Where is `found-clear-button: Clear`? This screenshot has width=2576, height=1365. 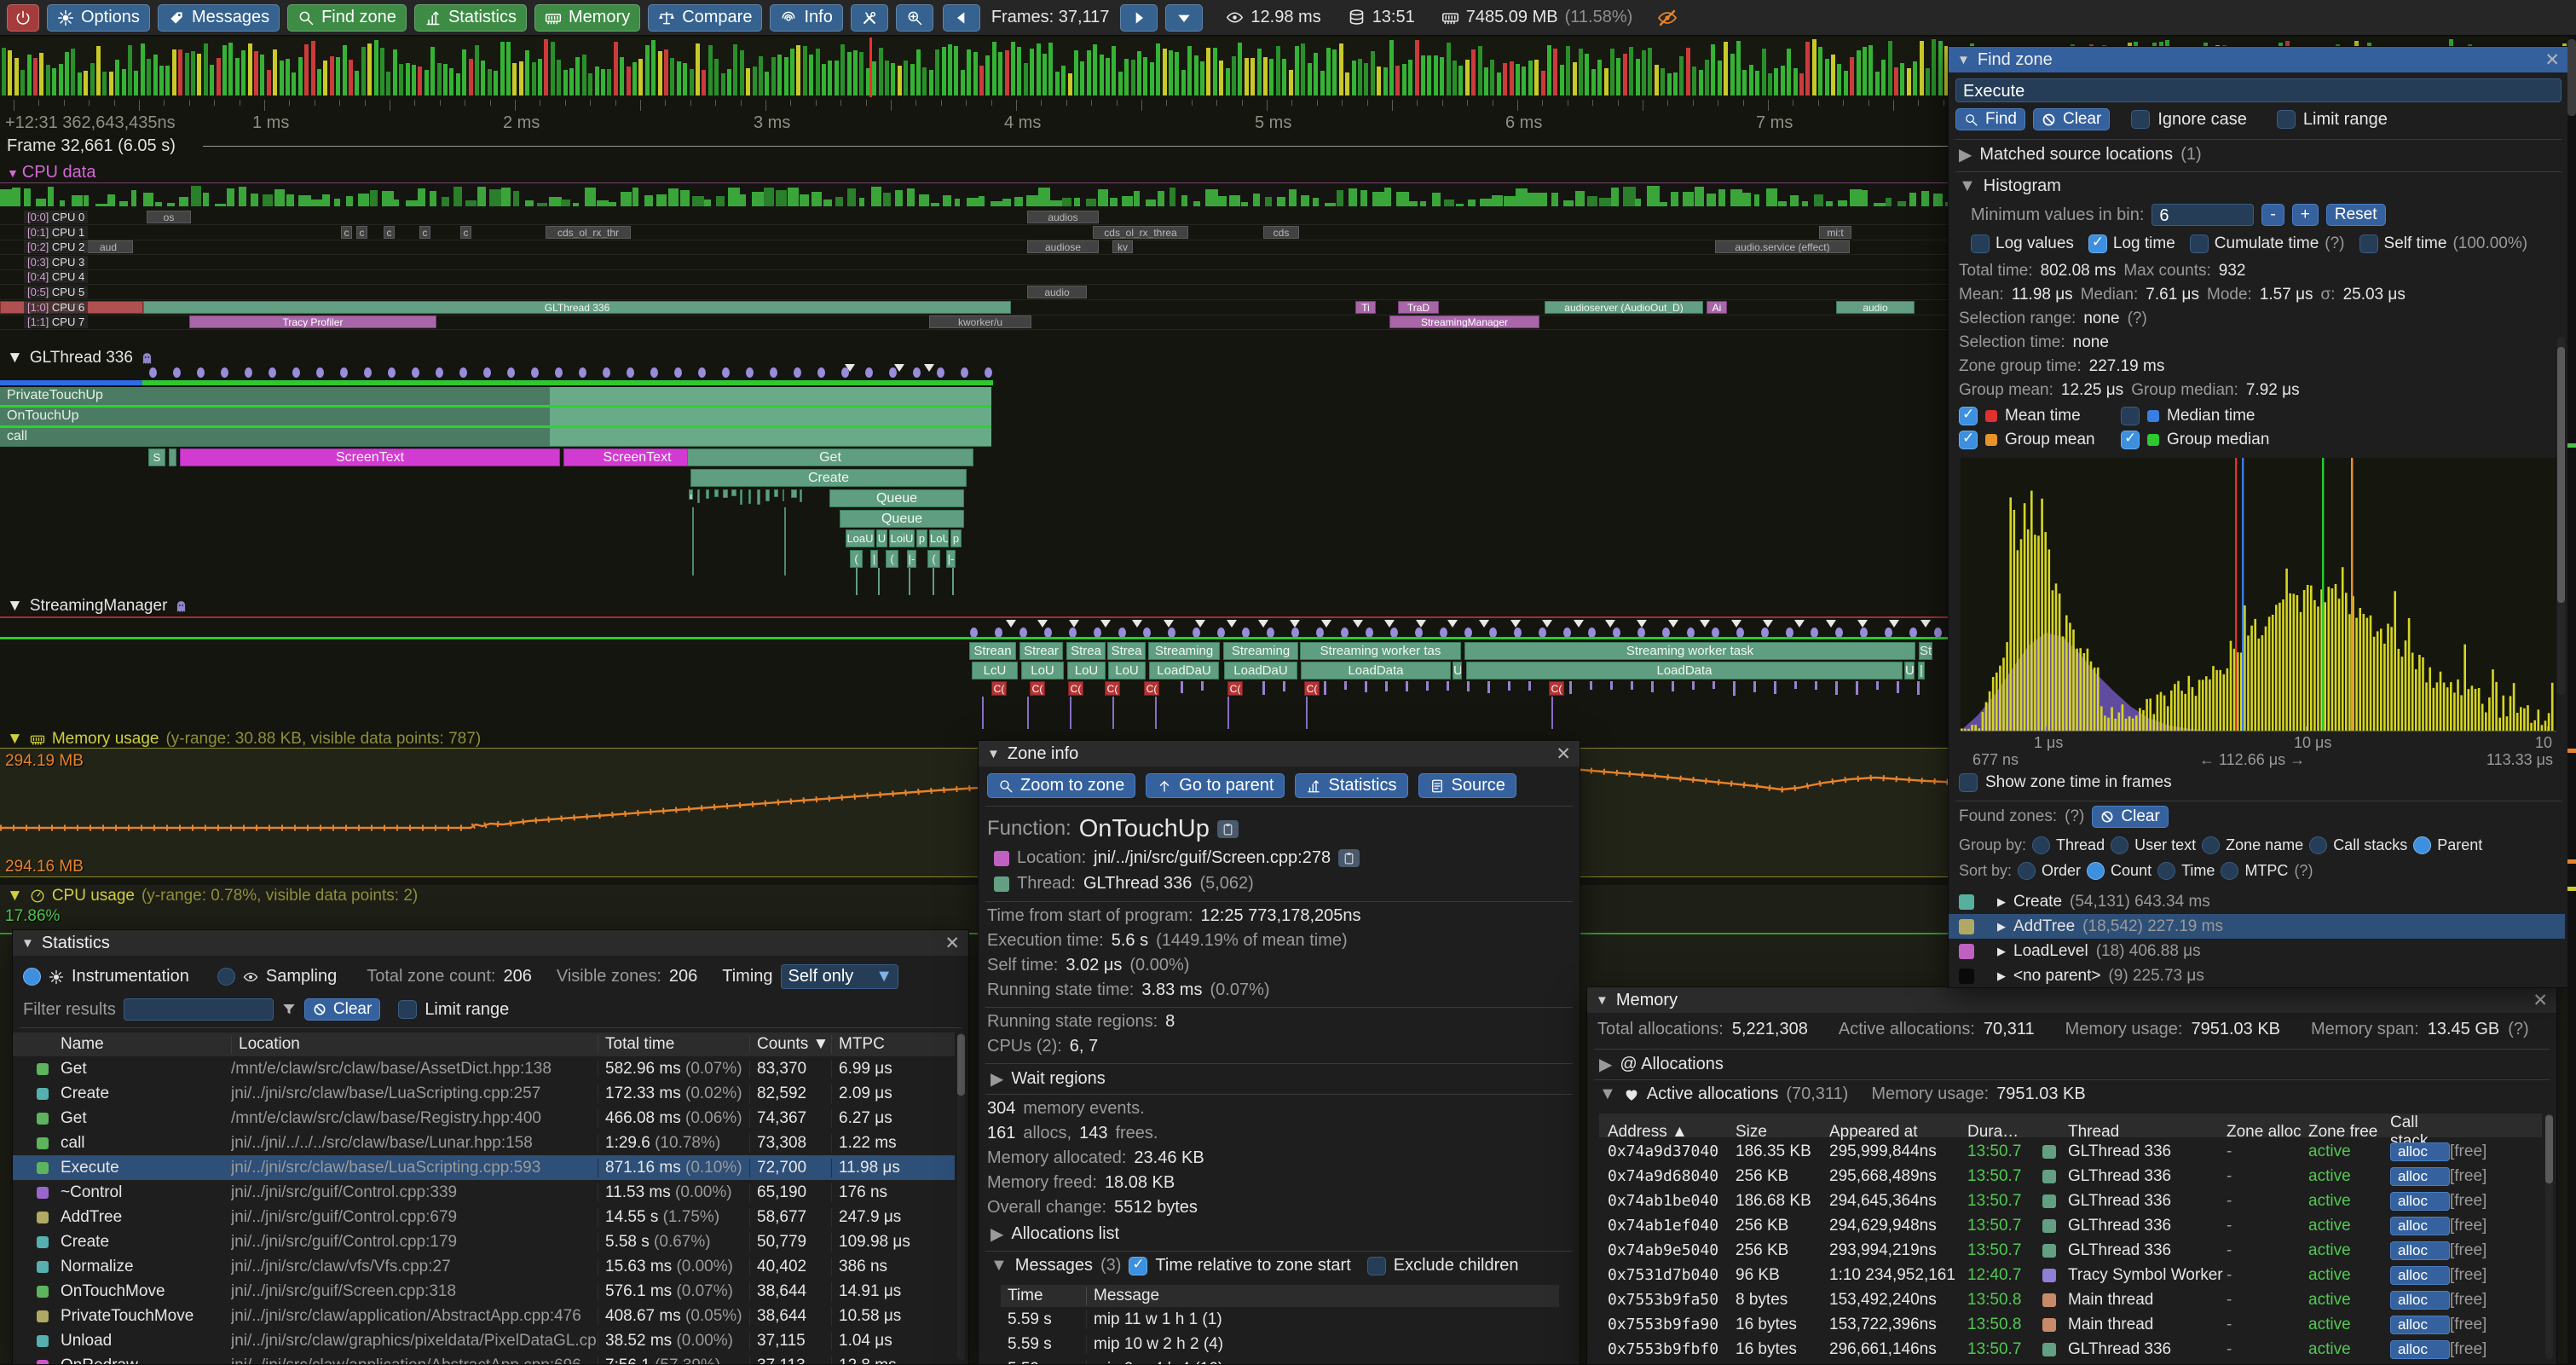 found-clear-button: Clear is located at coordinates (2130, 817).